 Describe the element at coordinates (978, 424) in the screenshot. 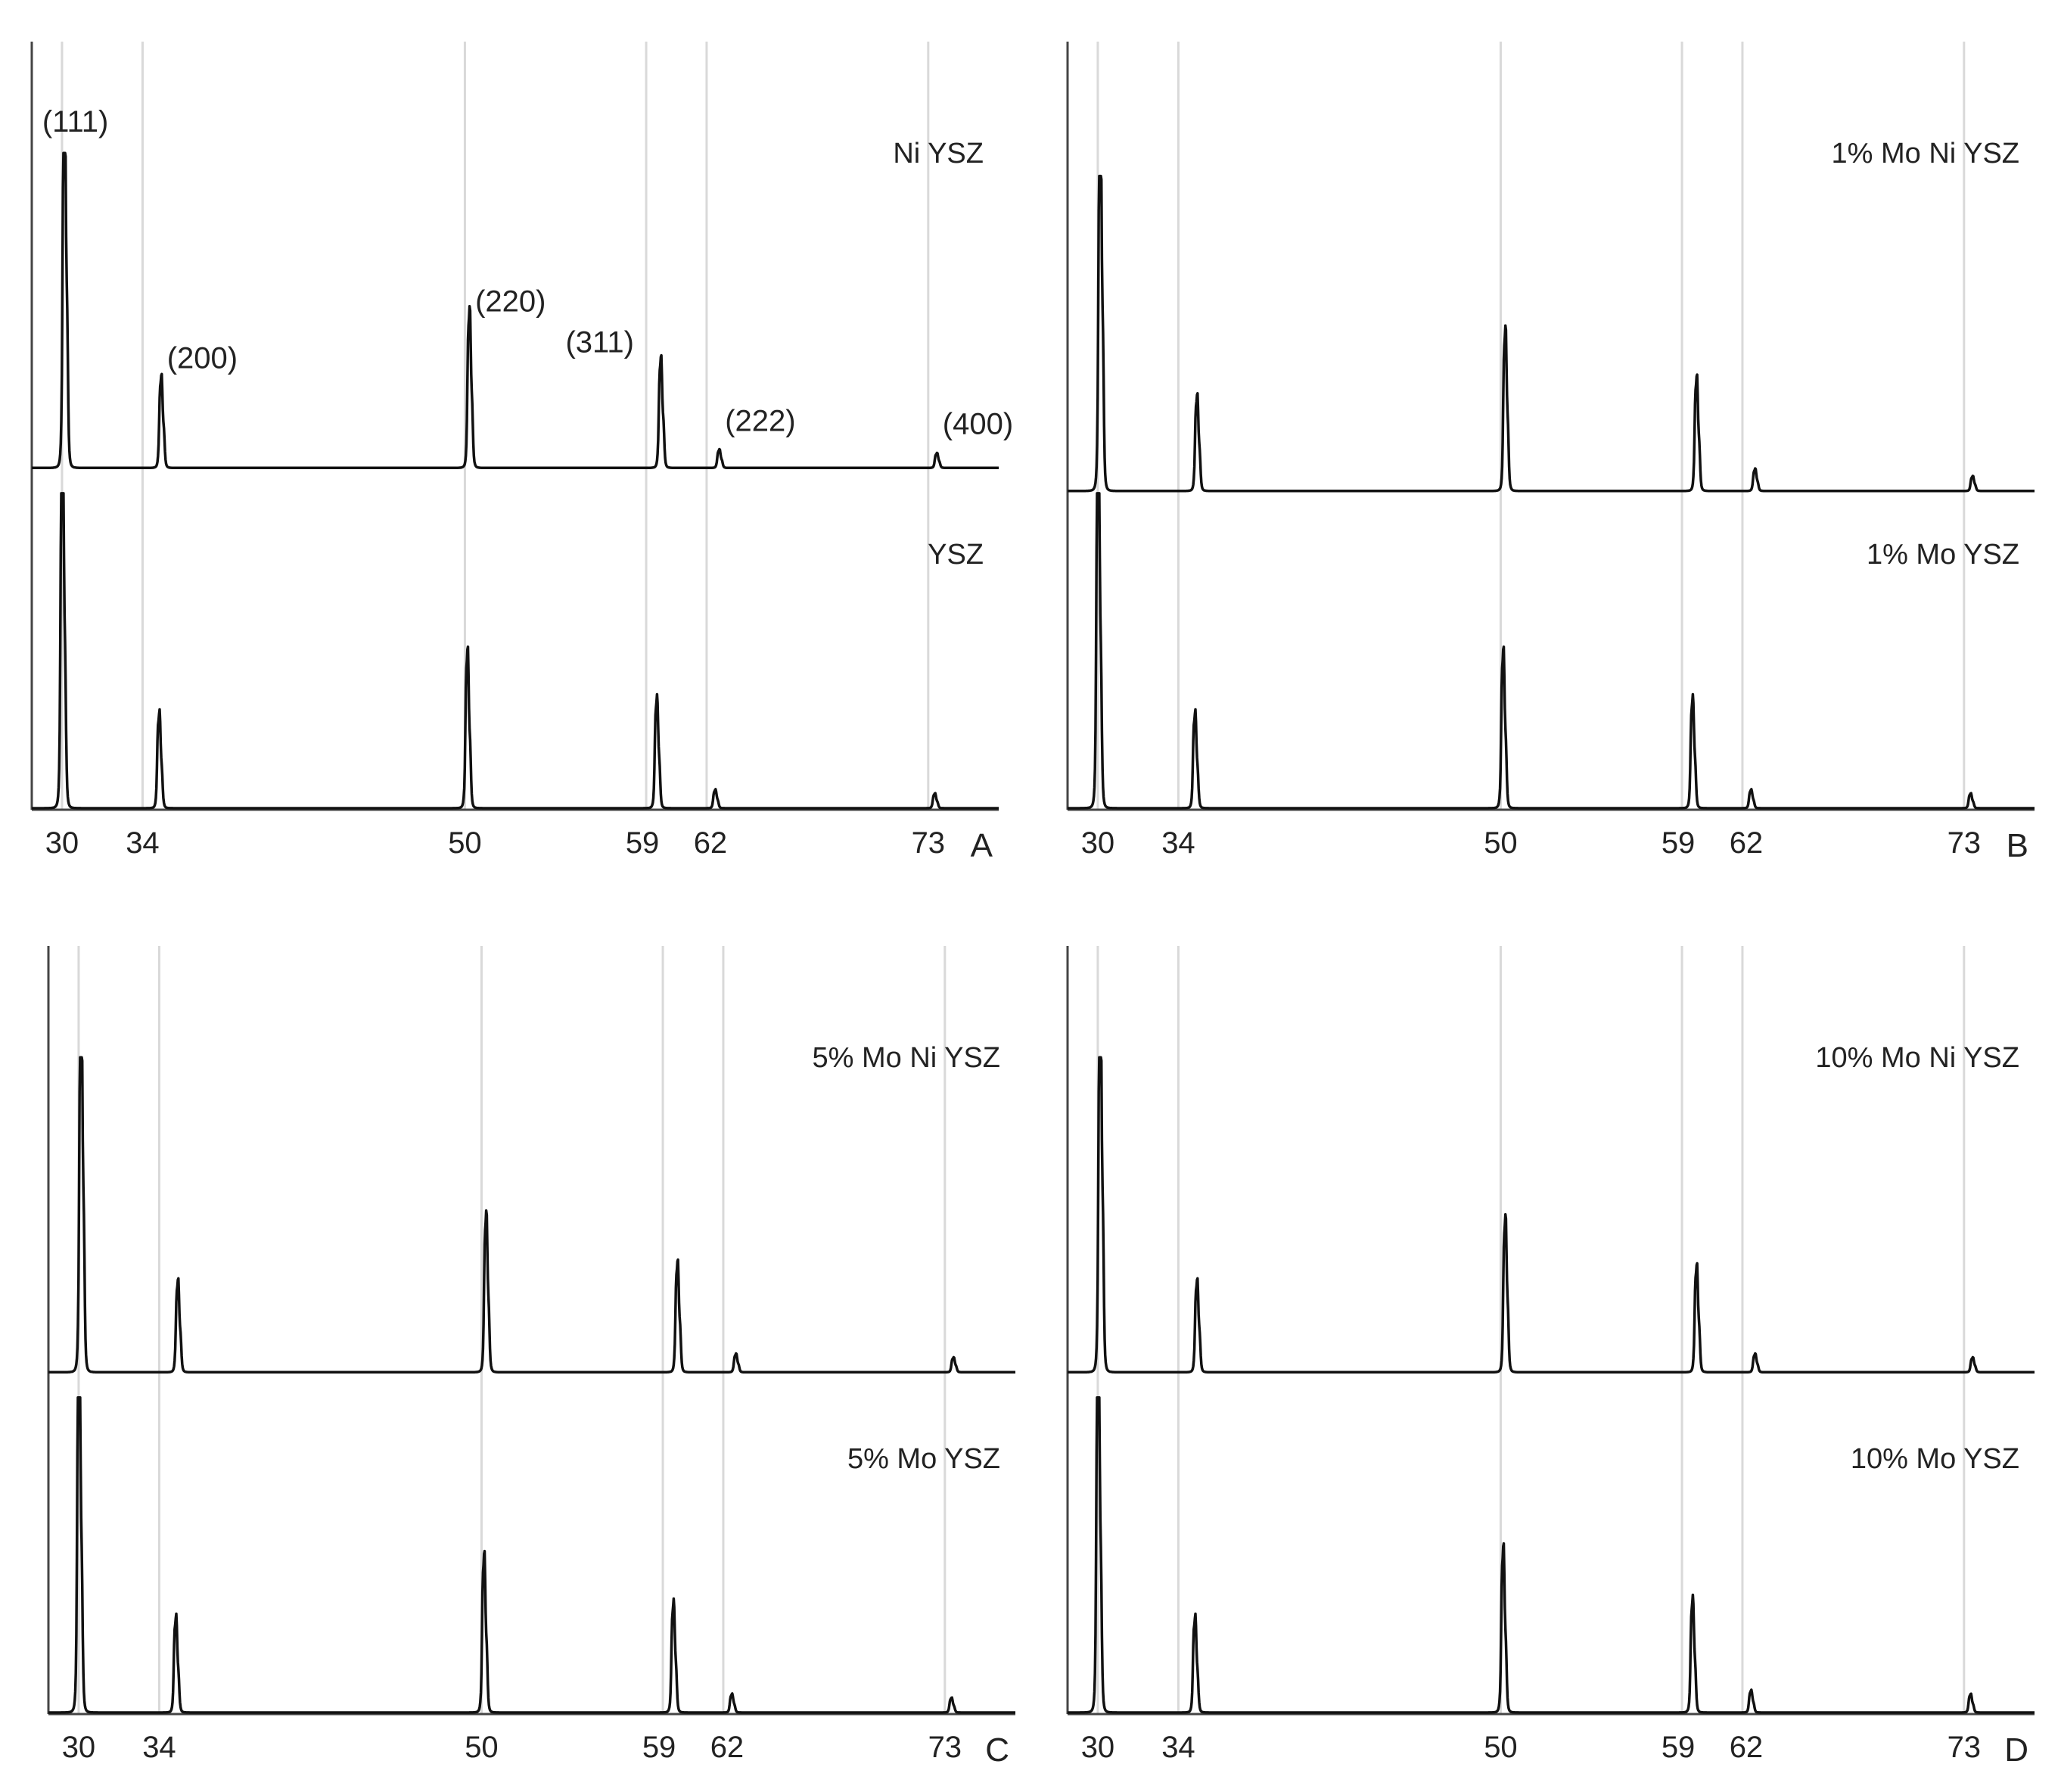

I see `peak-hkl-label: (400)` at that location.